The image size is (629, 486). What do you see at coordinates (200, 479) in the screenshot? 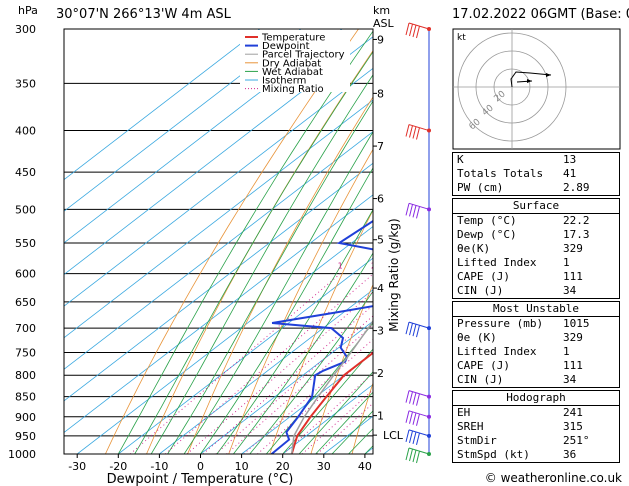
I see `x-axis-label: Dewpoint / Temperature (°C)` at bounding box center [200, 479].